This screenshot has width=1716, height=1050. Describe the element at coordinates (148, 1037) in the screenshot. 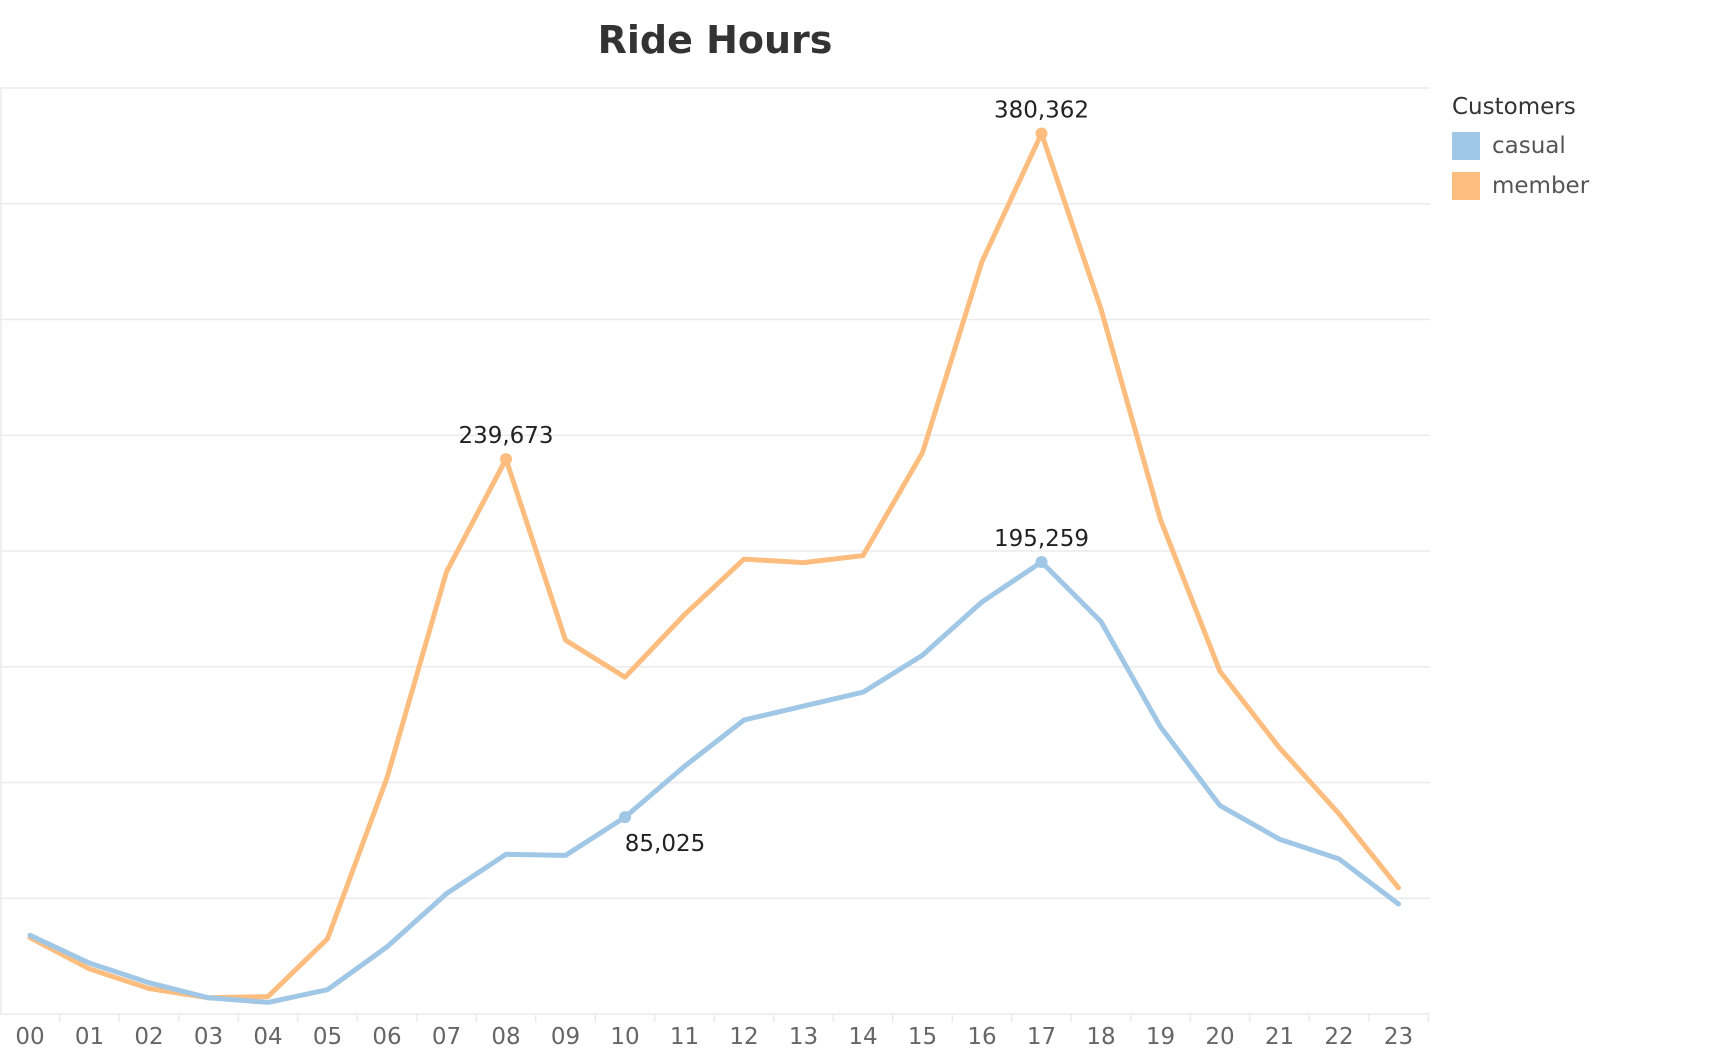

I see `x-tick-label: 02` at that location.